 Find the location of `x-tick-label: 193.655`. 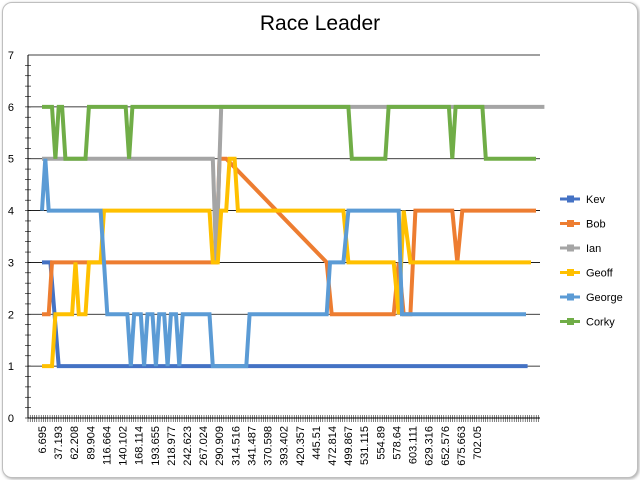

x-tick-label: 193.655 is located at coordinates (156, 446).